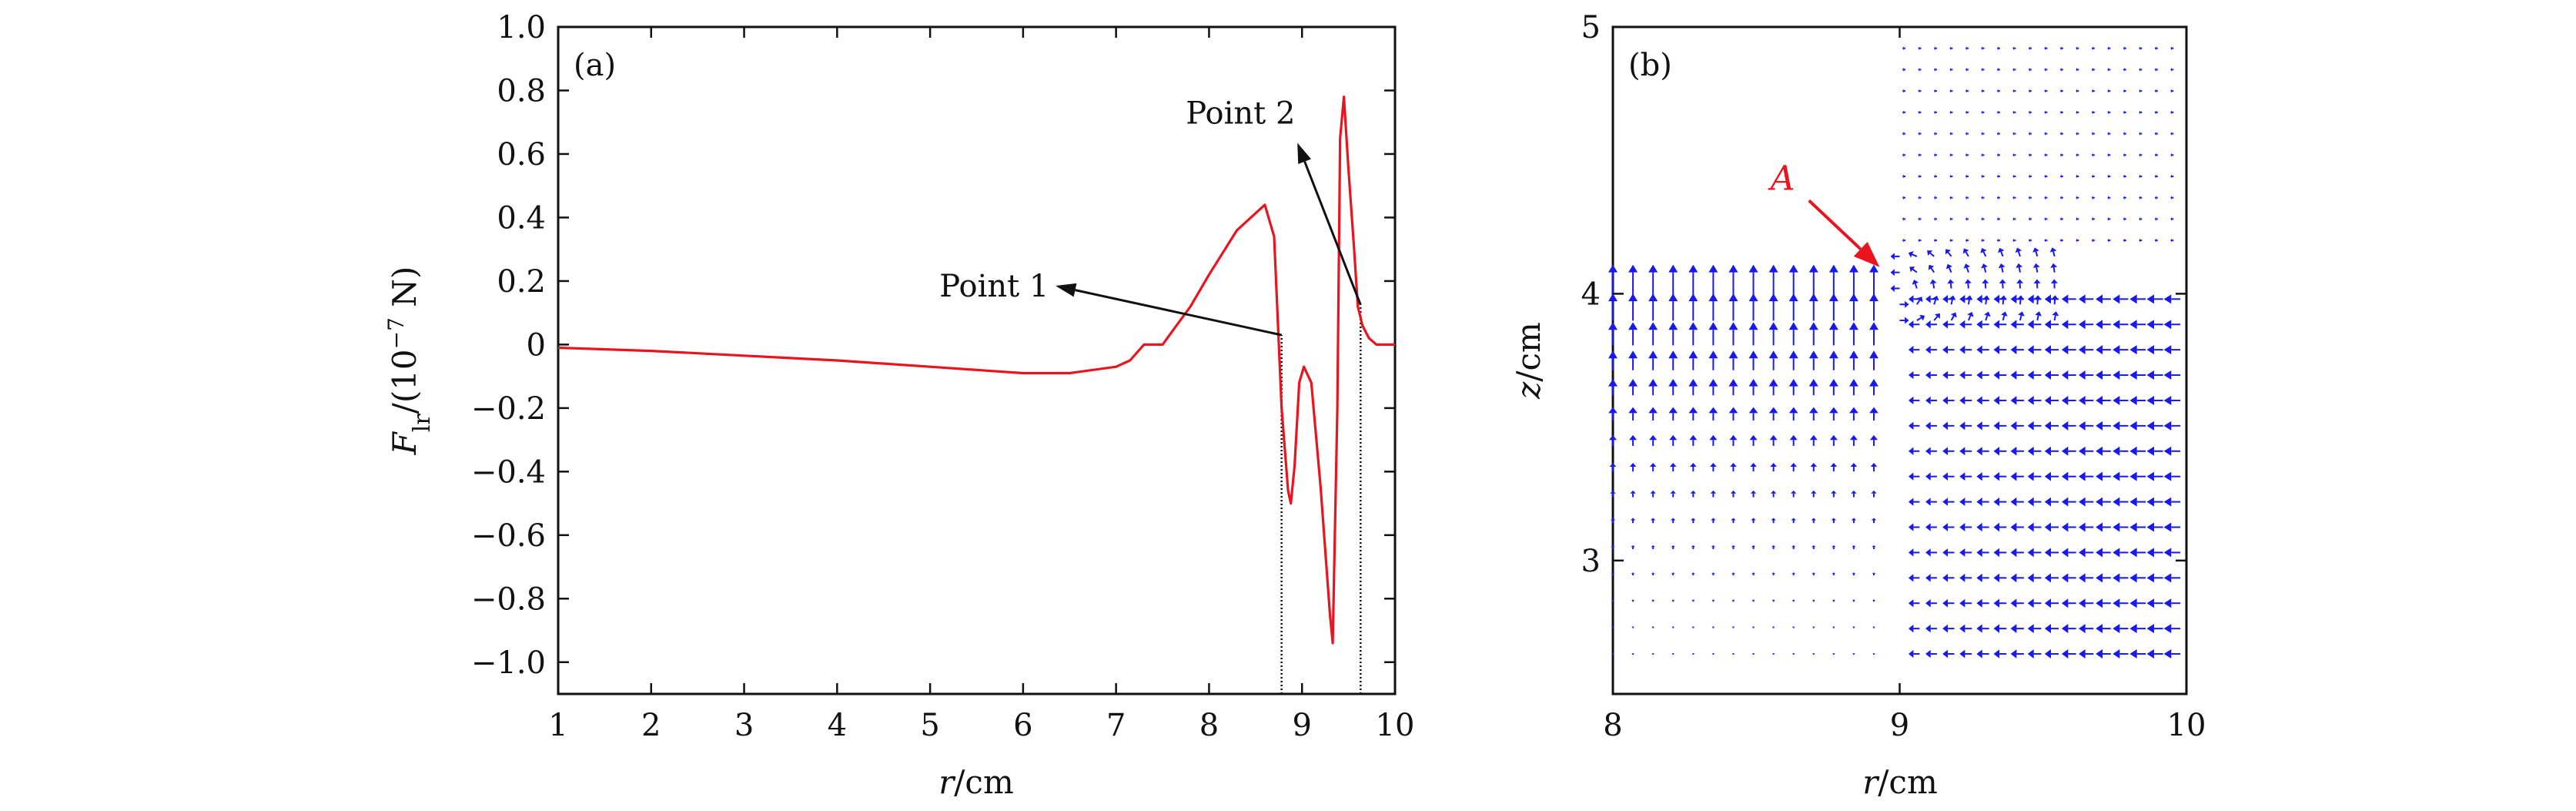  What do you see at coordinates (1529, 361) in the screenshot?
I see `panel-b-y-axis-title: z/cm` at bounding box center [1529, 361].